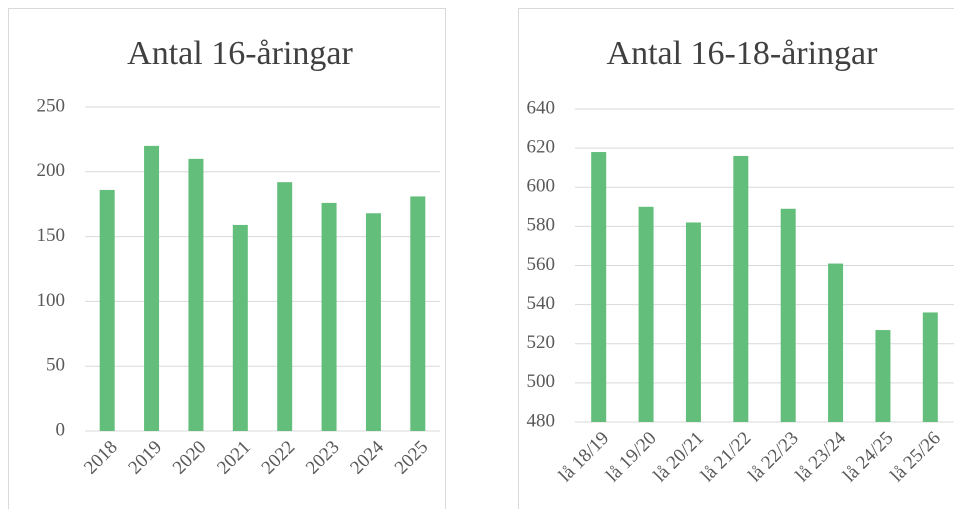 The height and width of the screenshot is (509, 954). Describe the element at coordinates (541, 146) in the screenshot. I see `y-tick-label: 620` at that location.